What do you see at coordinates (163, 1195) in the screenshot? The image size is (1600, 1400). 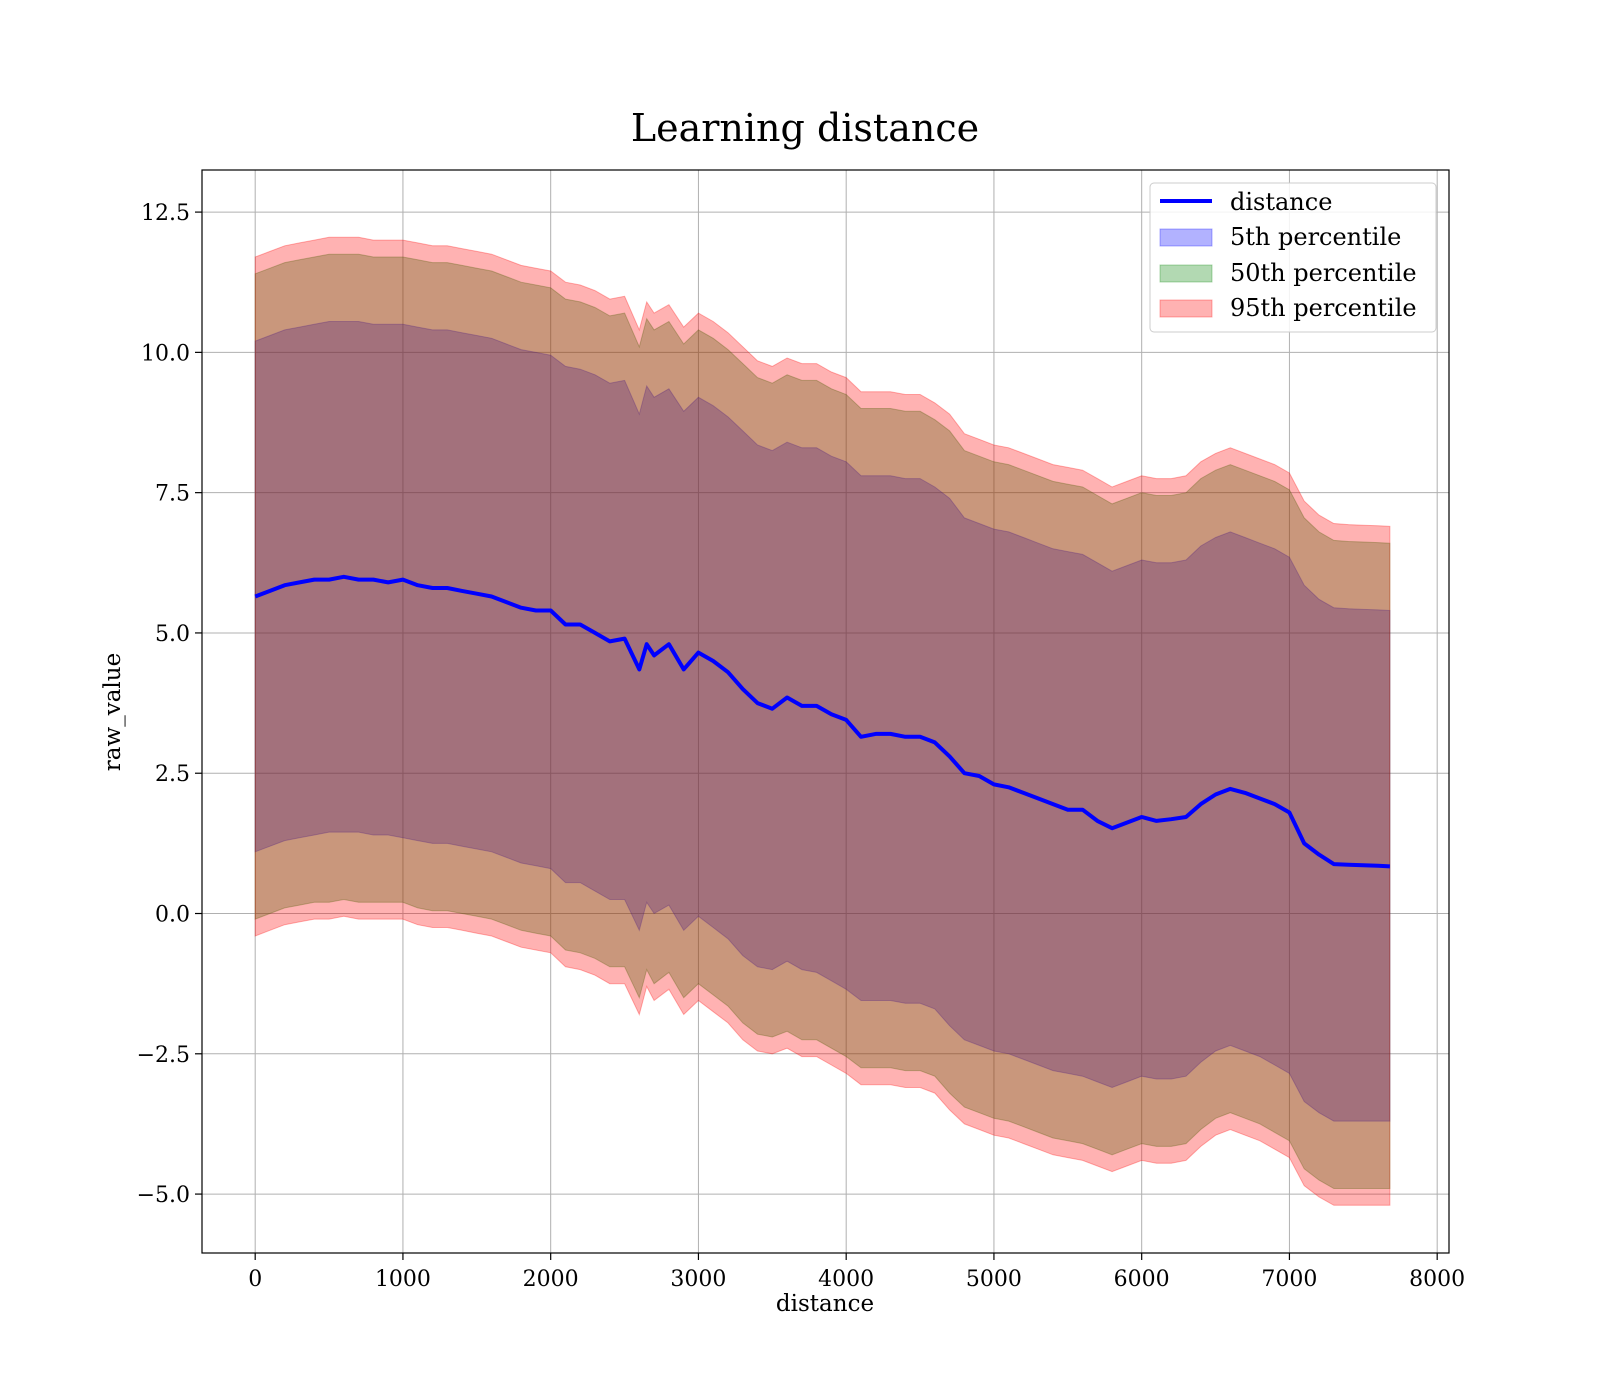 I see `y-tick-label: −5.0` at bounding box center [163, 1195].